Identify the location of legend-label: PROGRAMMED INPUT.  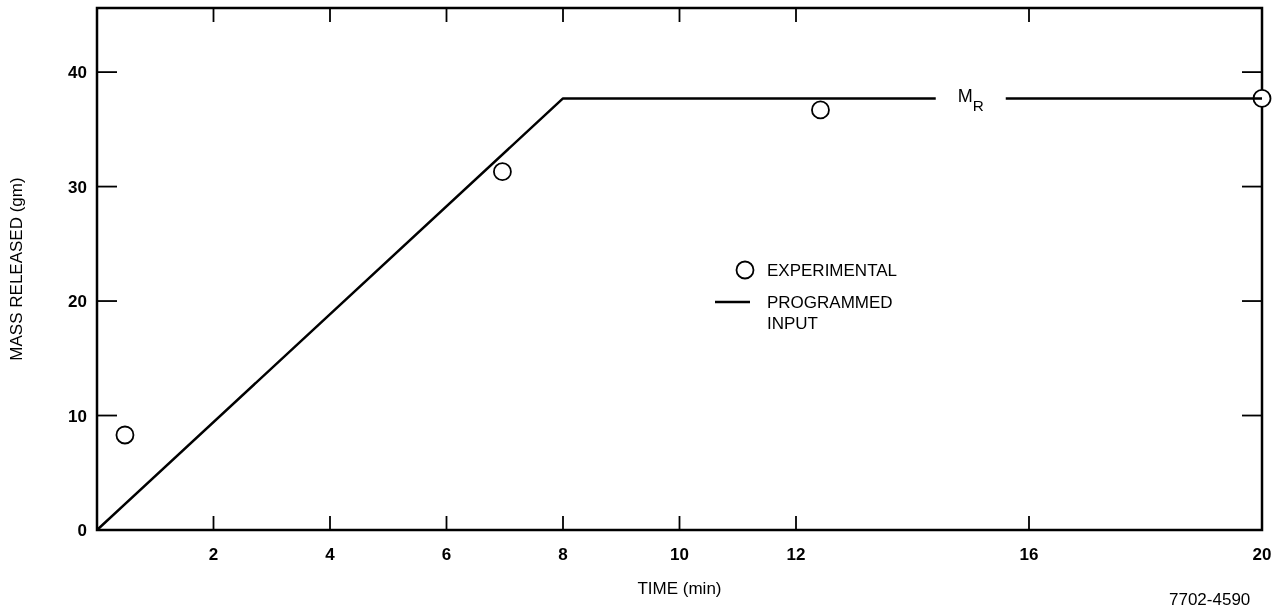
(830, 313).